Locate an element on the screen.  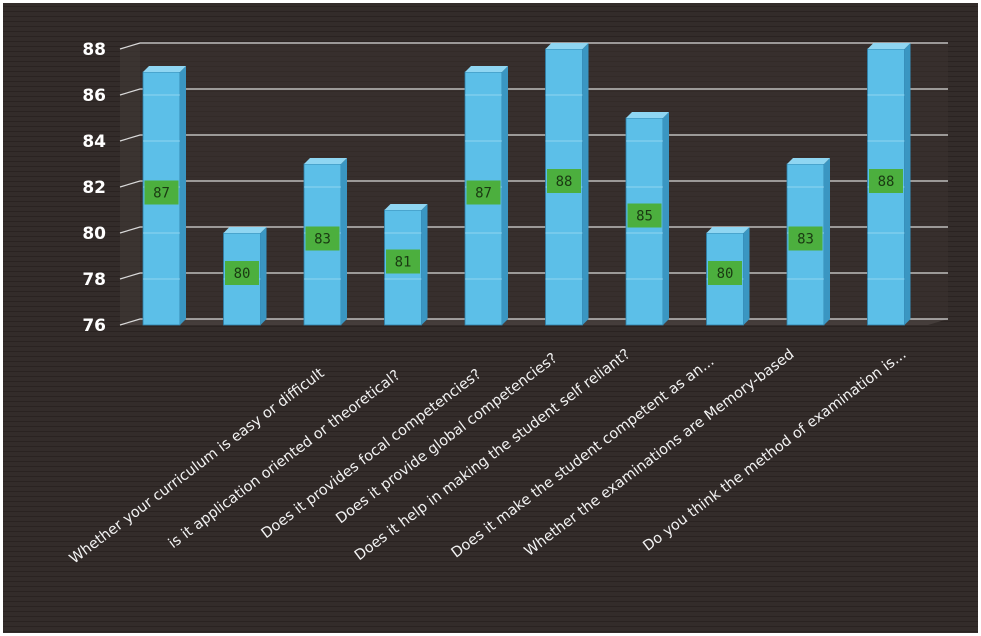
data-label: 85 is located at coordinates (644, 217).